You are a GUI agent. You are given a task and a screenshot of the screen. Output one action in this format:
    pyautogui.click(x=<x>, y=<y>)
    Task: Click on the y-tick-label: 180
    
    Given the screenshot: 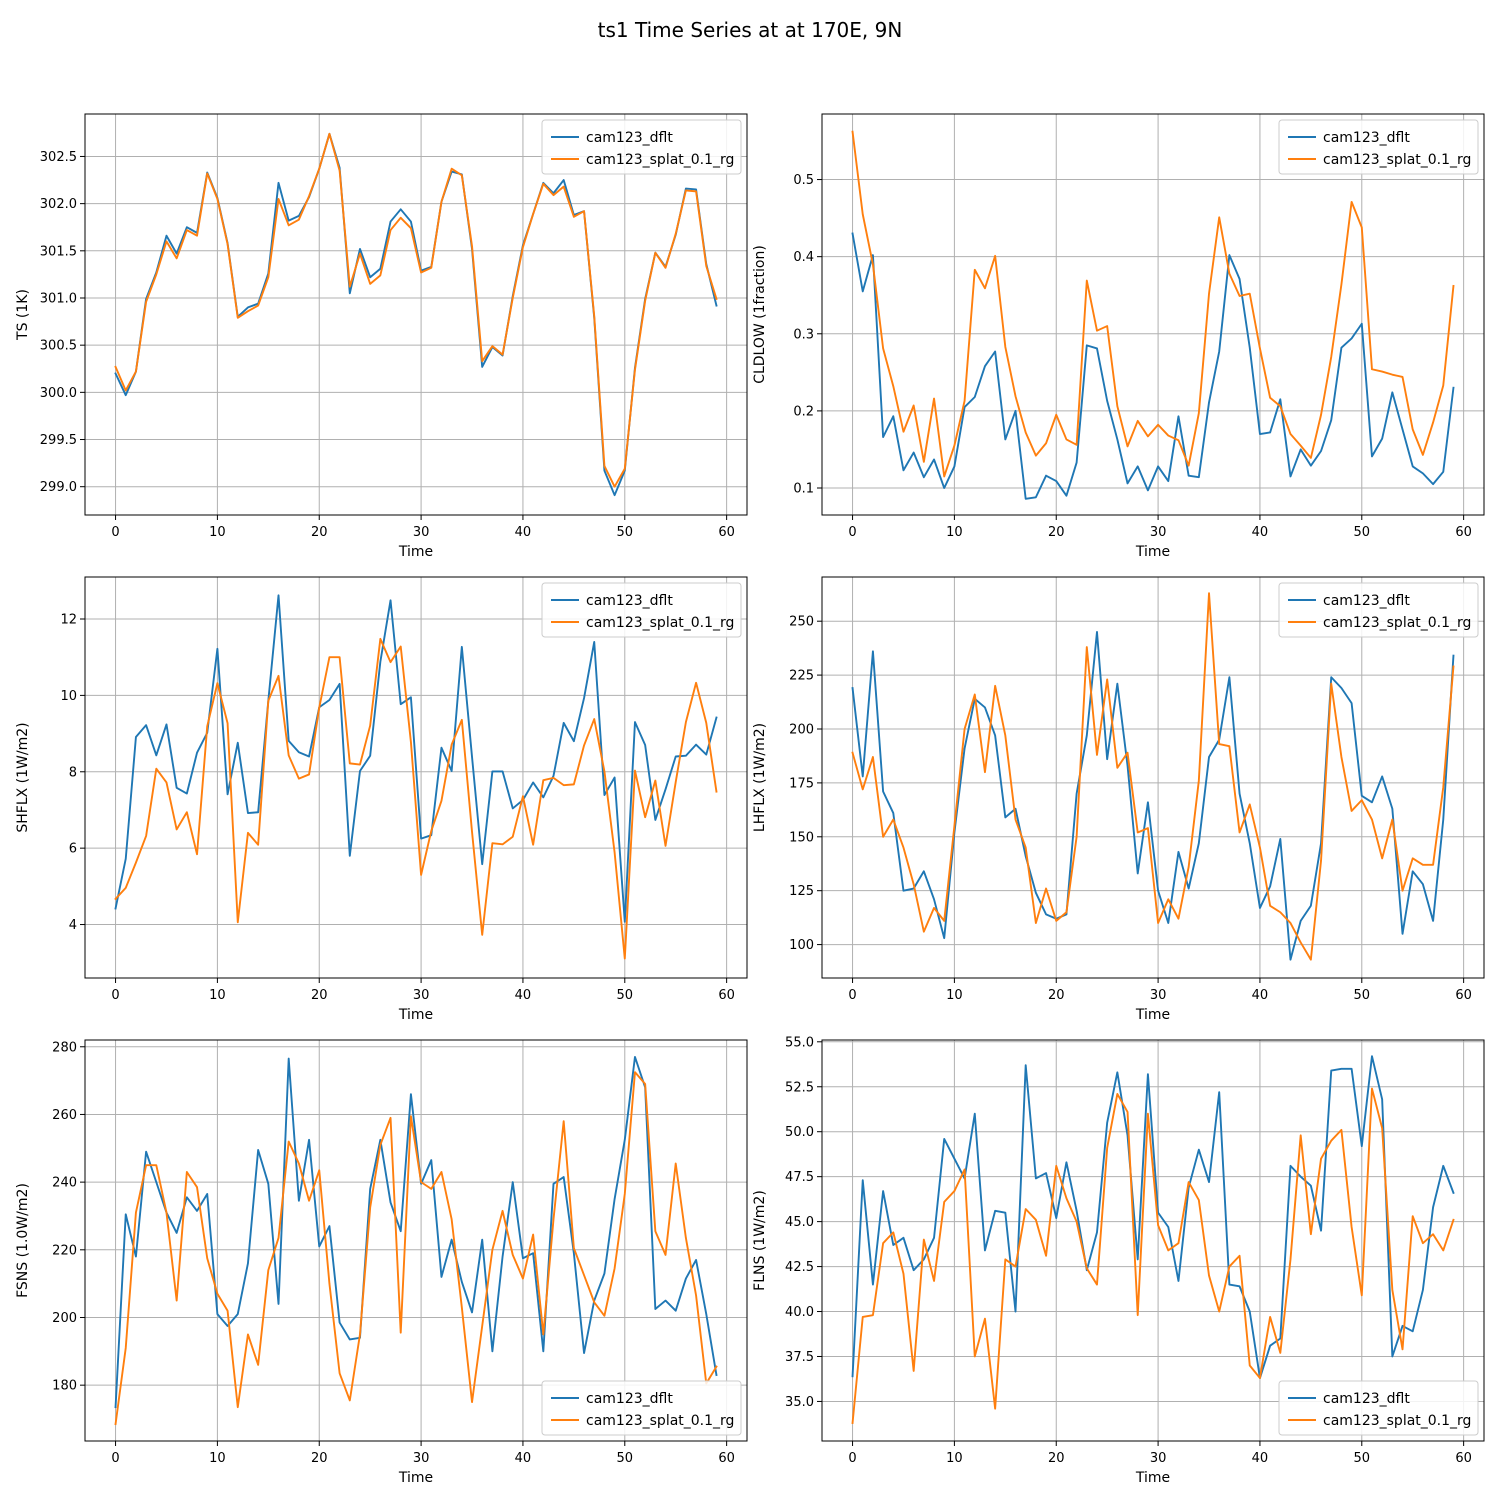 What is the action you would take?
    pyautogui.click(x=64, y=1386)
    